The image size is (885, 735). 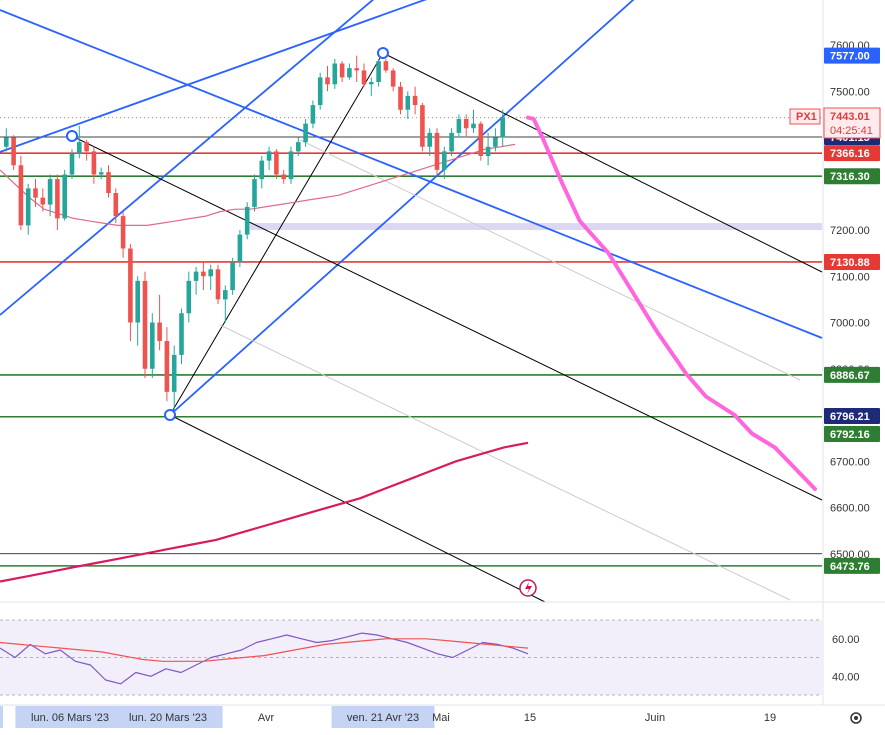 What do you see at coordinates (850, 92) in the screenshot?
I see `y-tick-label: 7500.00` at bounding box center [850, 92].